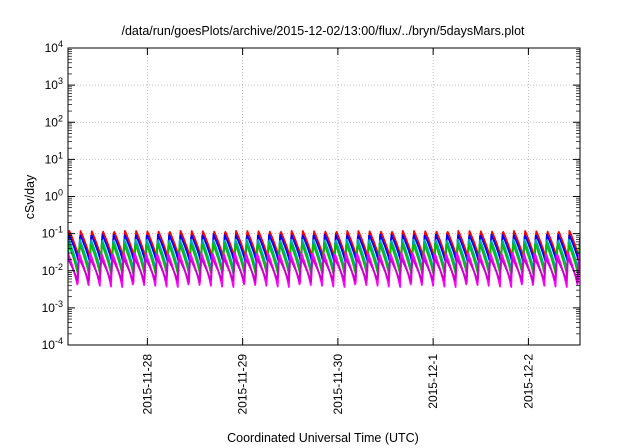  Describe the element at coordinates (54, 158) in the screenshot. I see `y-tick-label: 10¹` at that location.